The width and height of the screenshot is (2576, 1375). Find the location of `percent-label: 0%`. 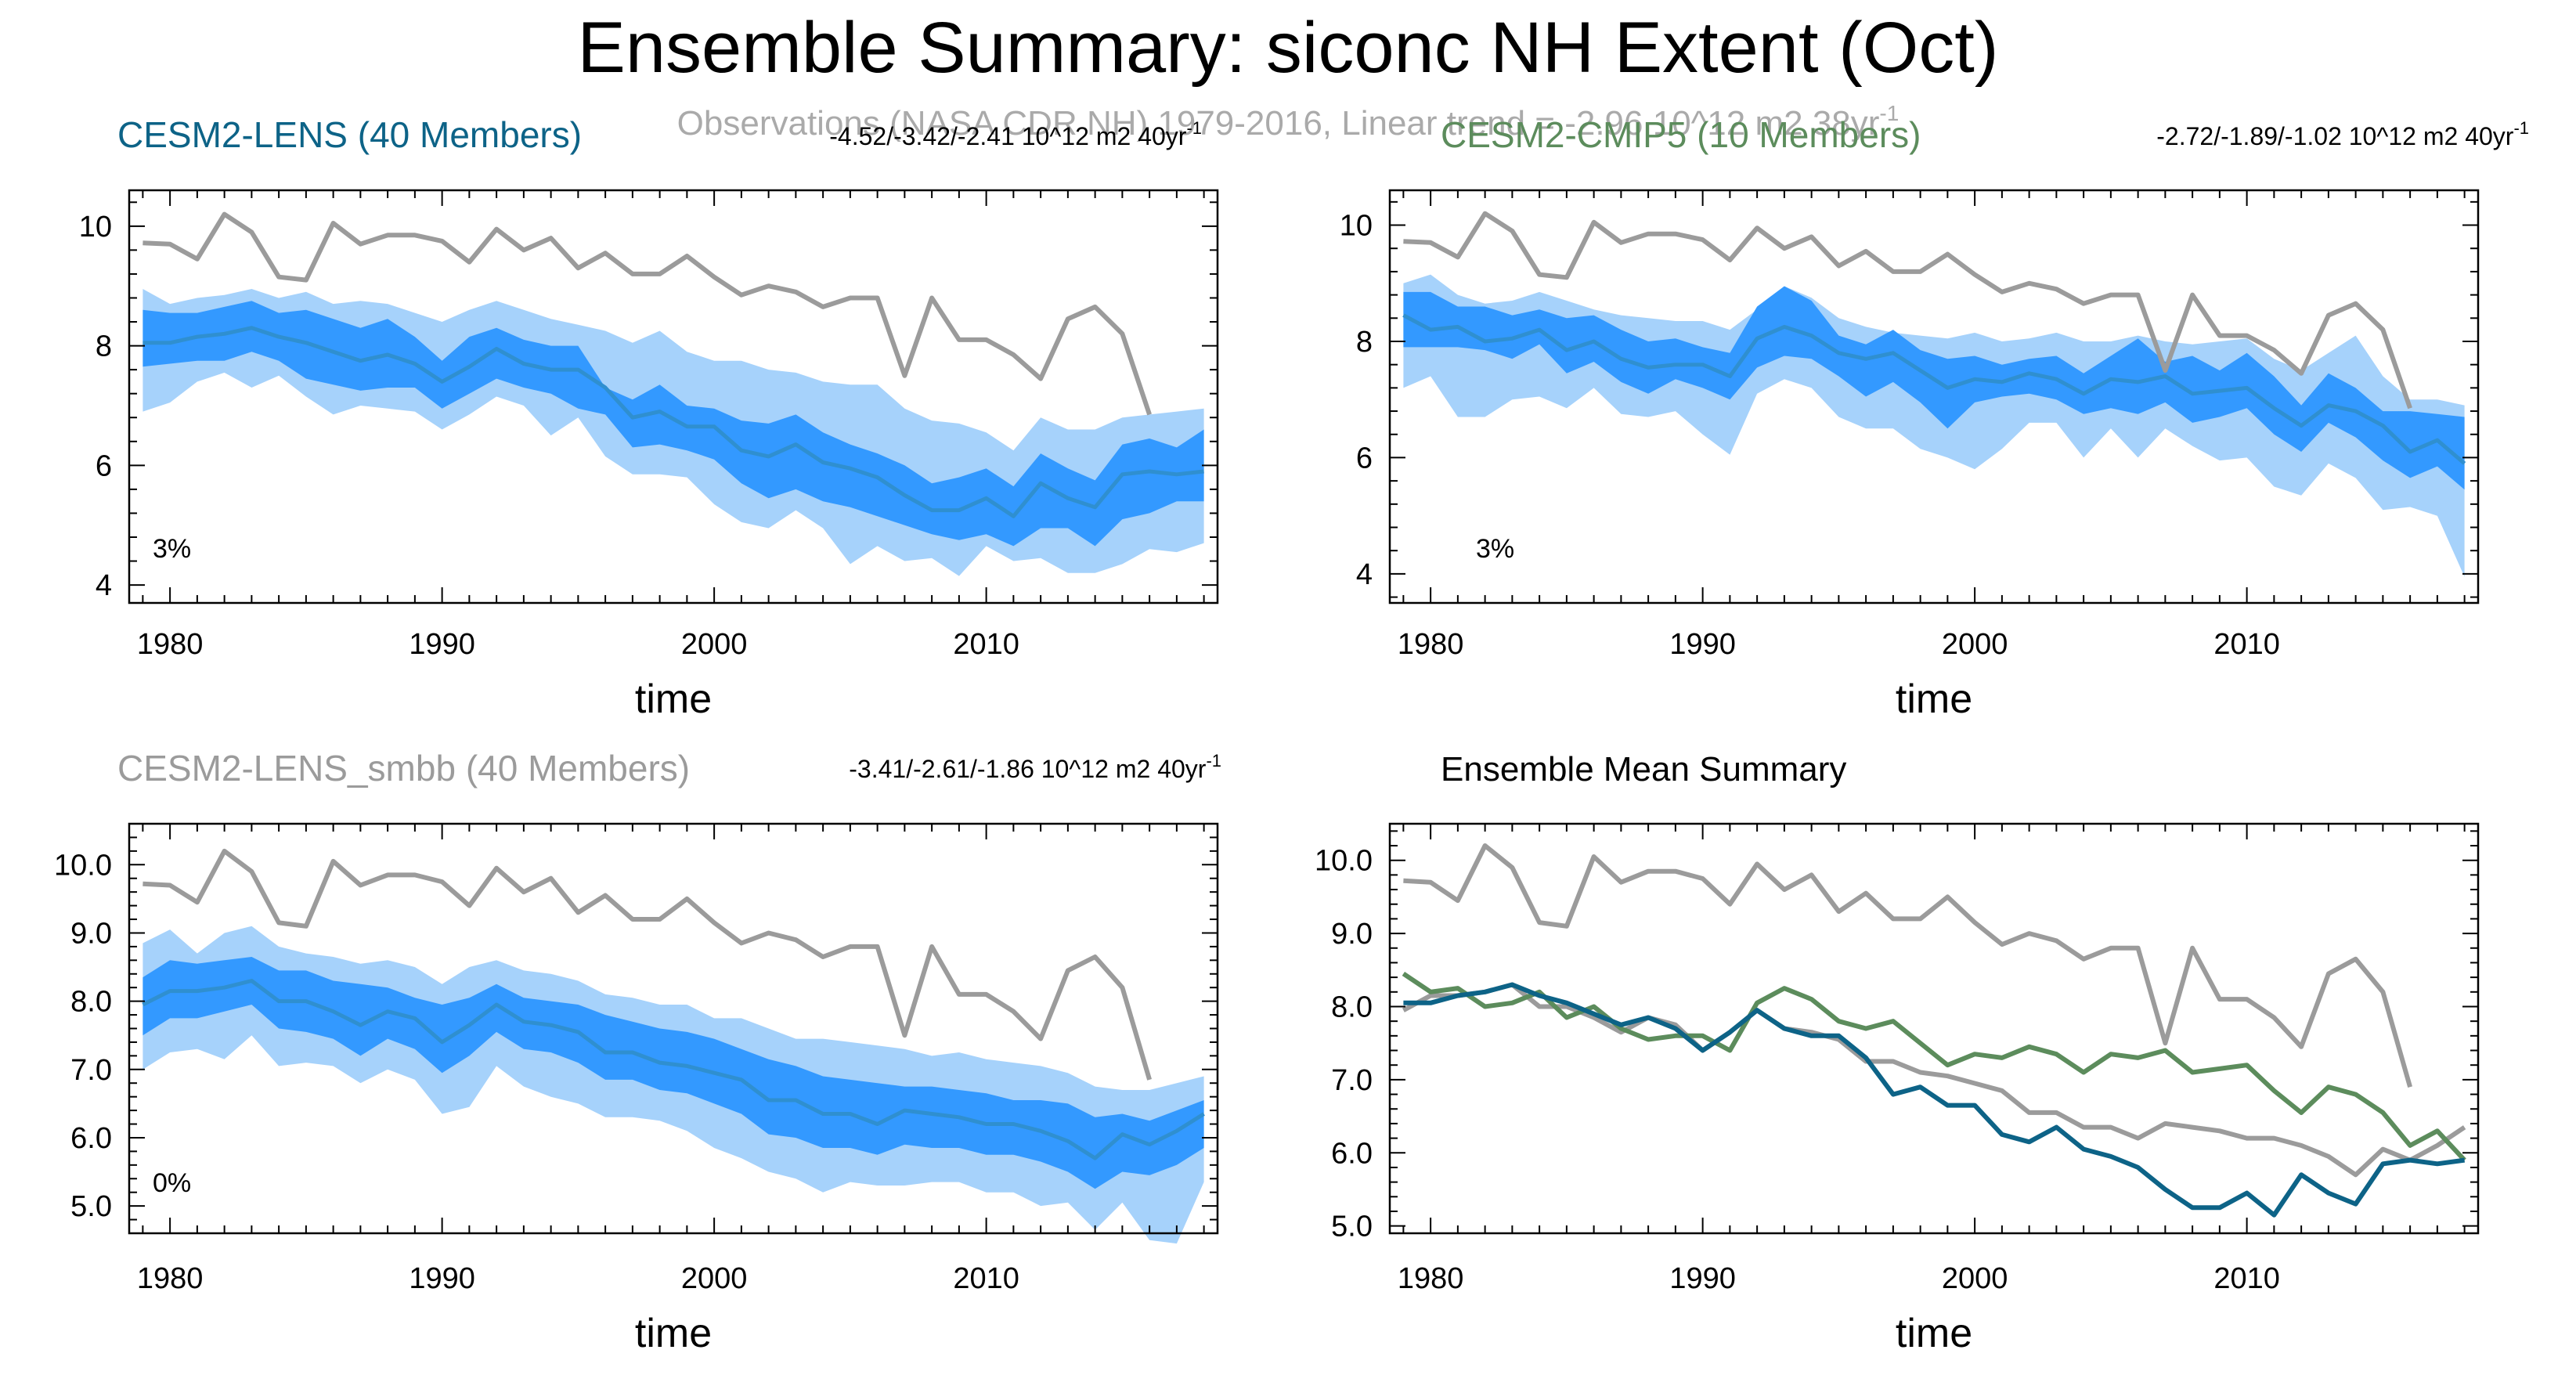

percent-label: 0% is located at coordinates (172, 1183).